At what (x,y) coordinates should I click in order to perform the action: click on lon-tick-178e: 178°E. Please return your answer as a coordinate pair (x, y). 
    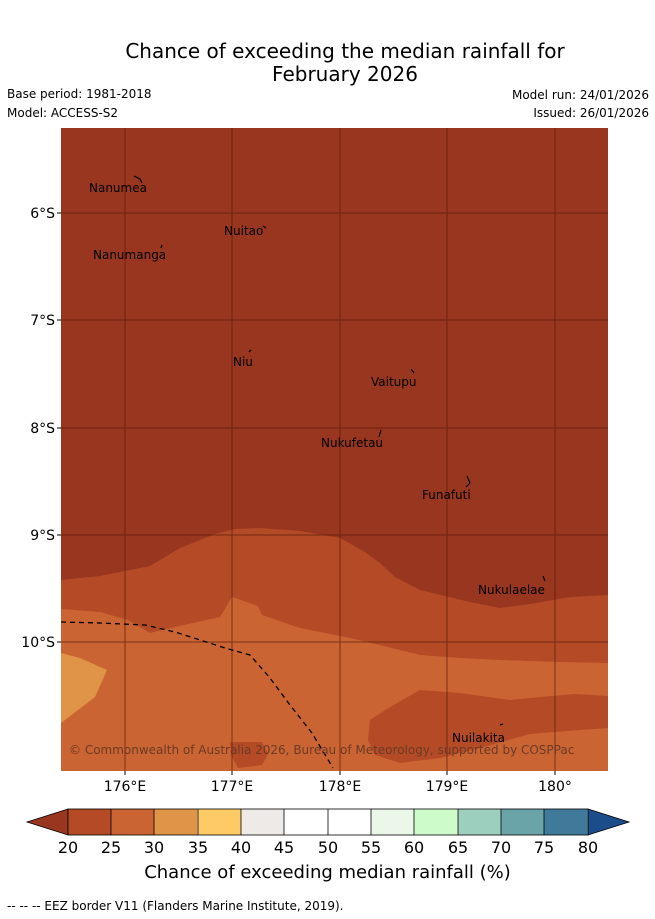
    Looking at the image, I should click on (340, 787).